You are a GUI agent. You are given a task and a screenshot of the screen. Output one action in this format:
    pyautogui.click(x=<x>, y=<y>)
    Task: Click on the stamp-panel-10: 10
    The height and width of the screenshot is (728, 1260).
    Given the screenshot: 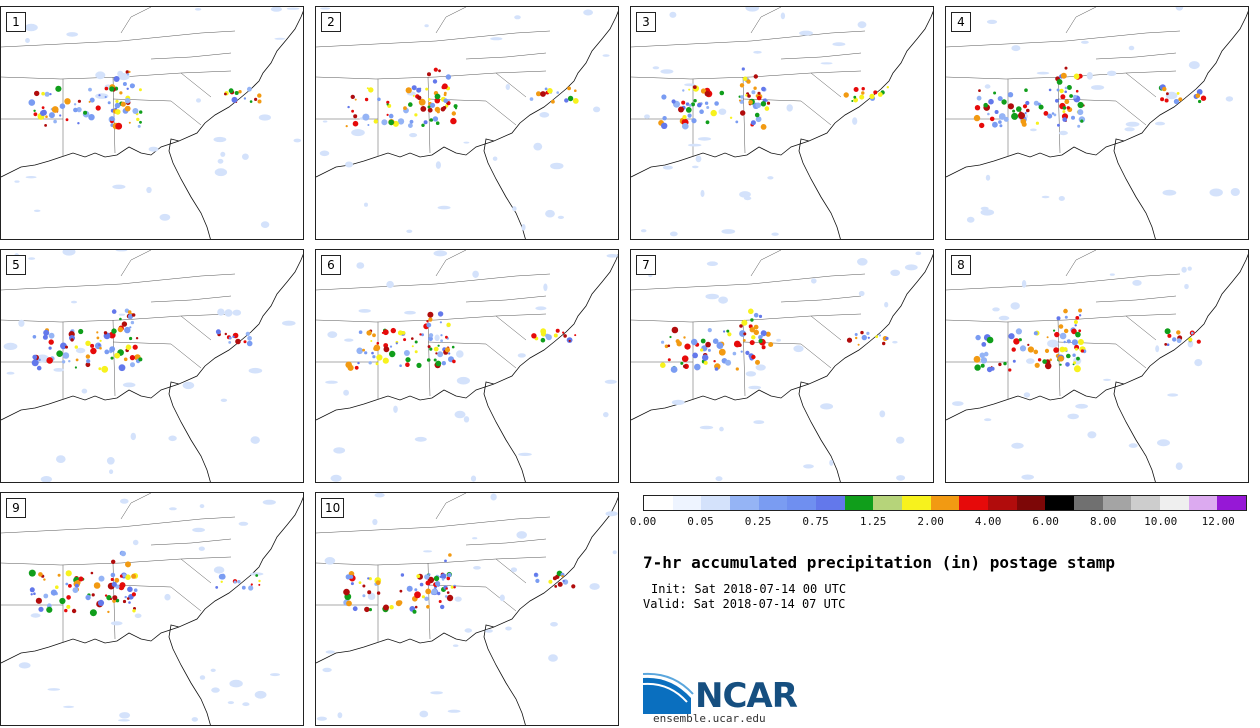 What is the action you would take?
    pyautogui.click(x=467, y=609)
    